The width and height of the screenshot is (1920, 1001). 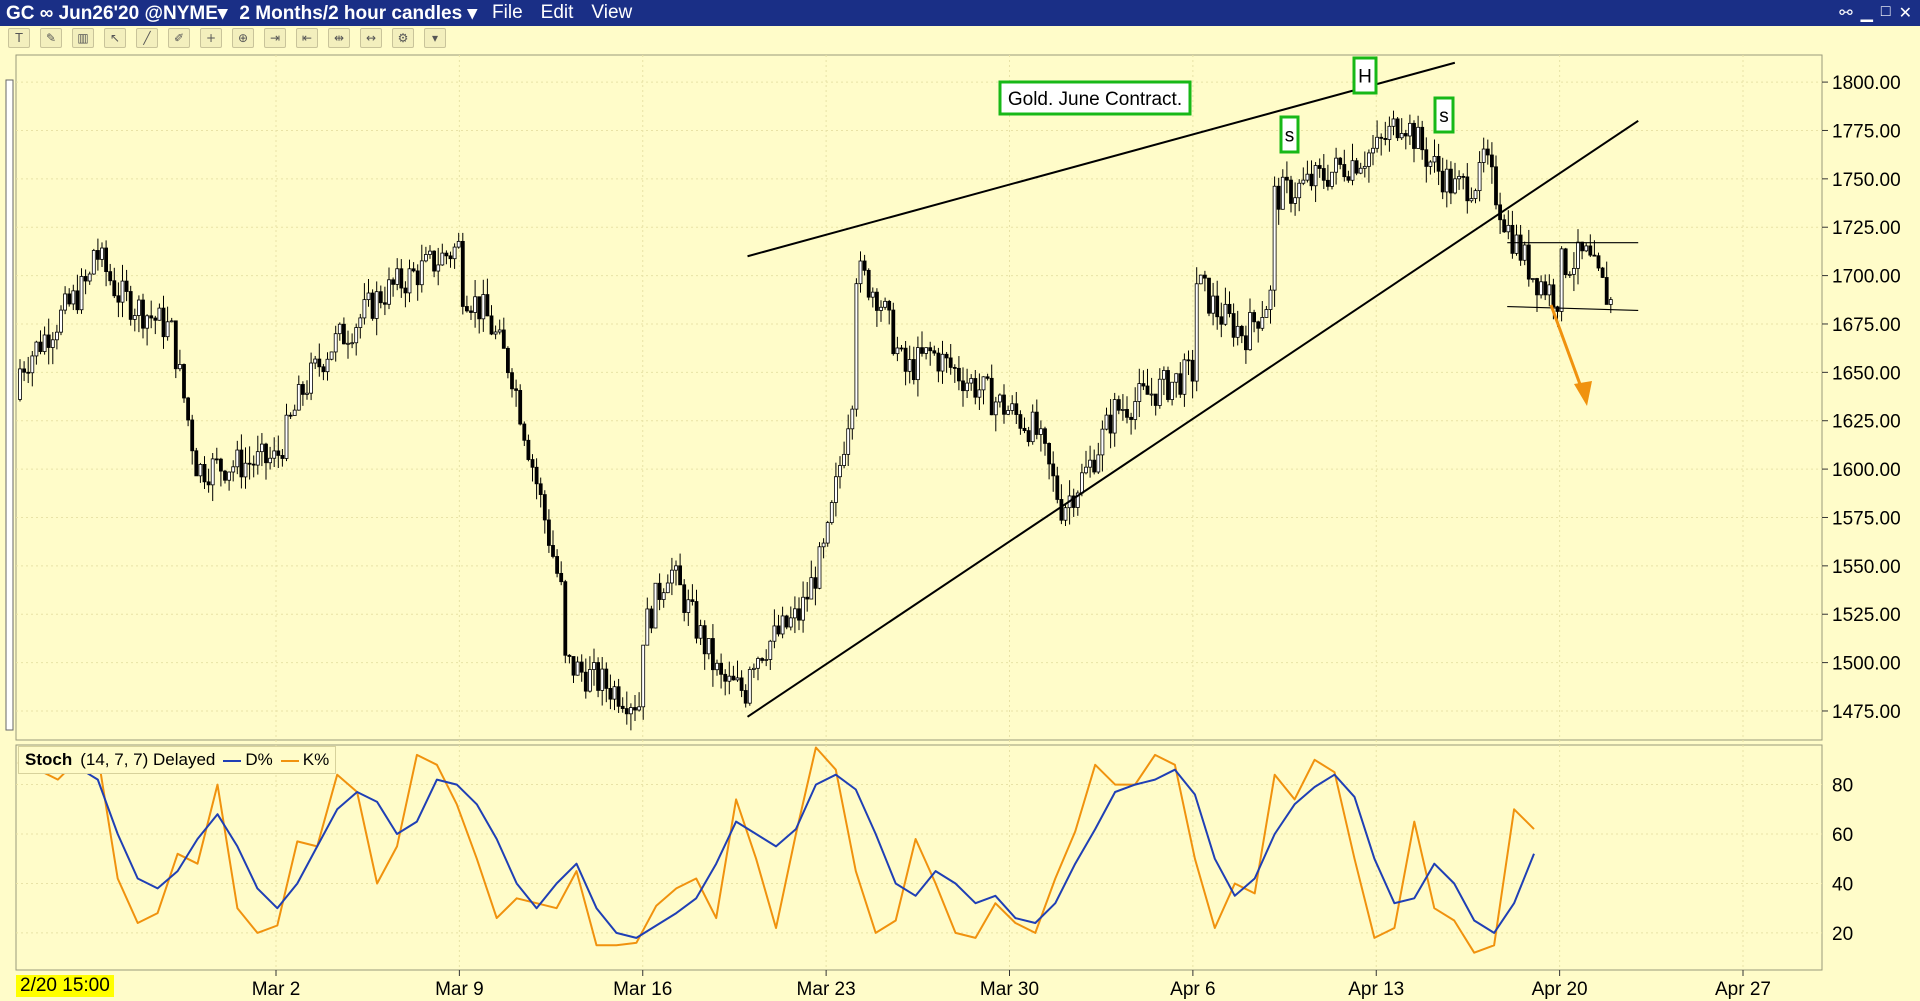 What do you see at coordinates (642, 989) in the screenshot?
I see `x-tick-label-2: Mar 16` at bounding box center [642, 989].